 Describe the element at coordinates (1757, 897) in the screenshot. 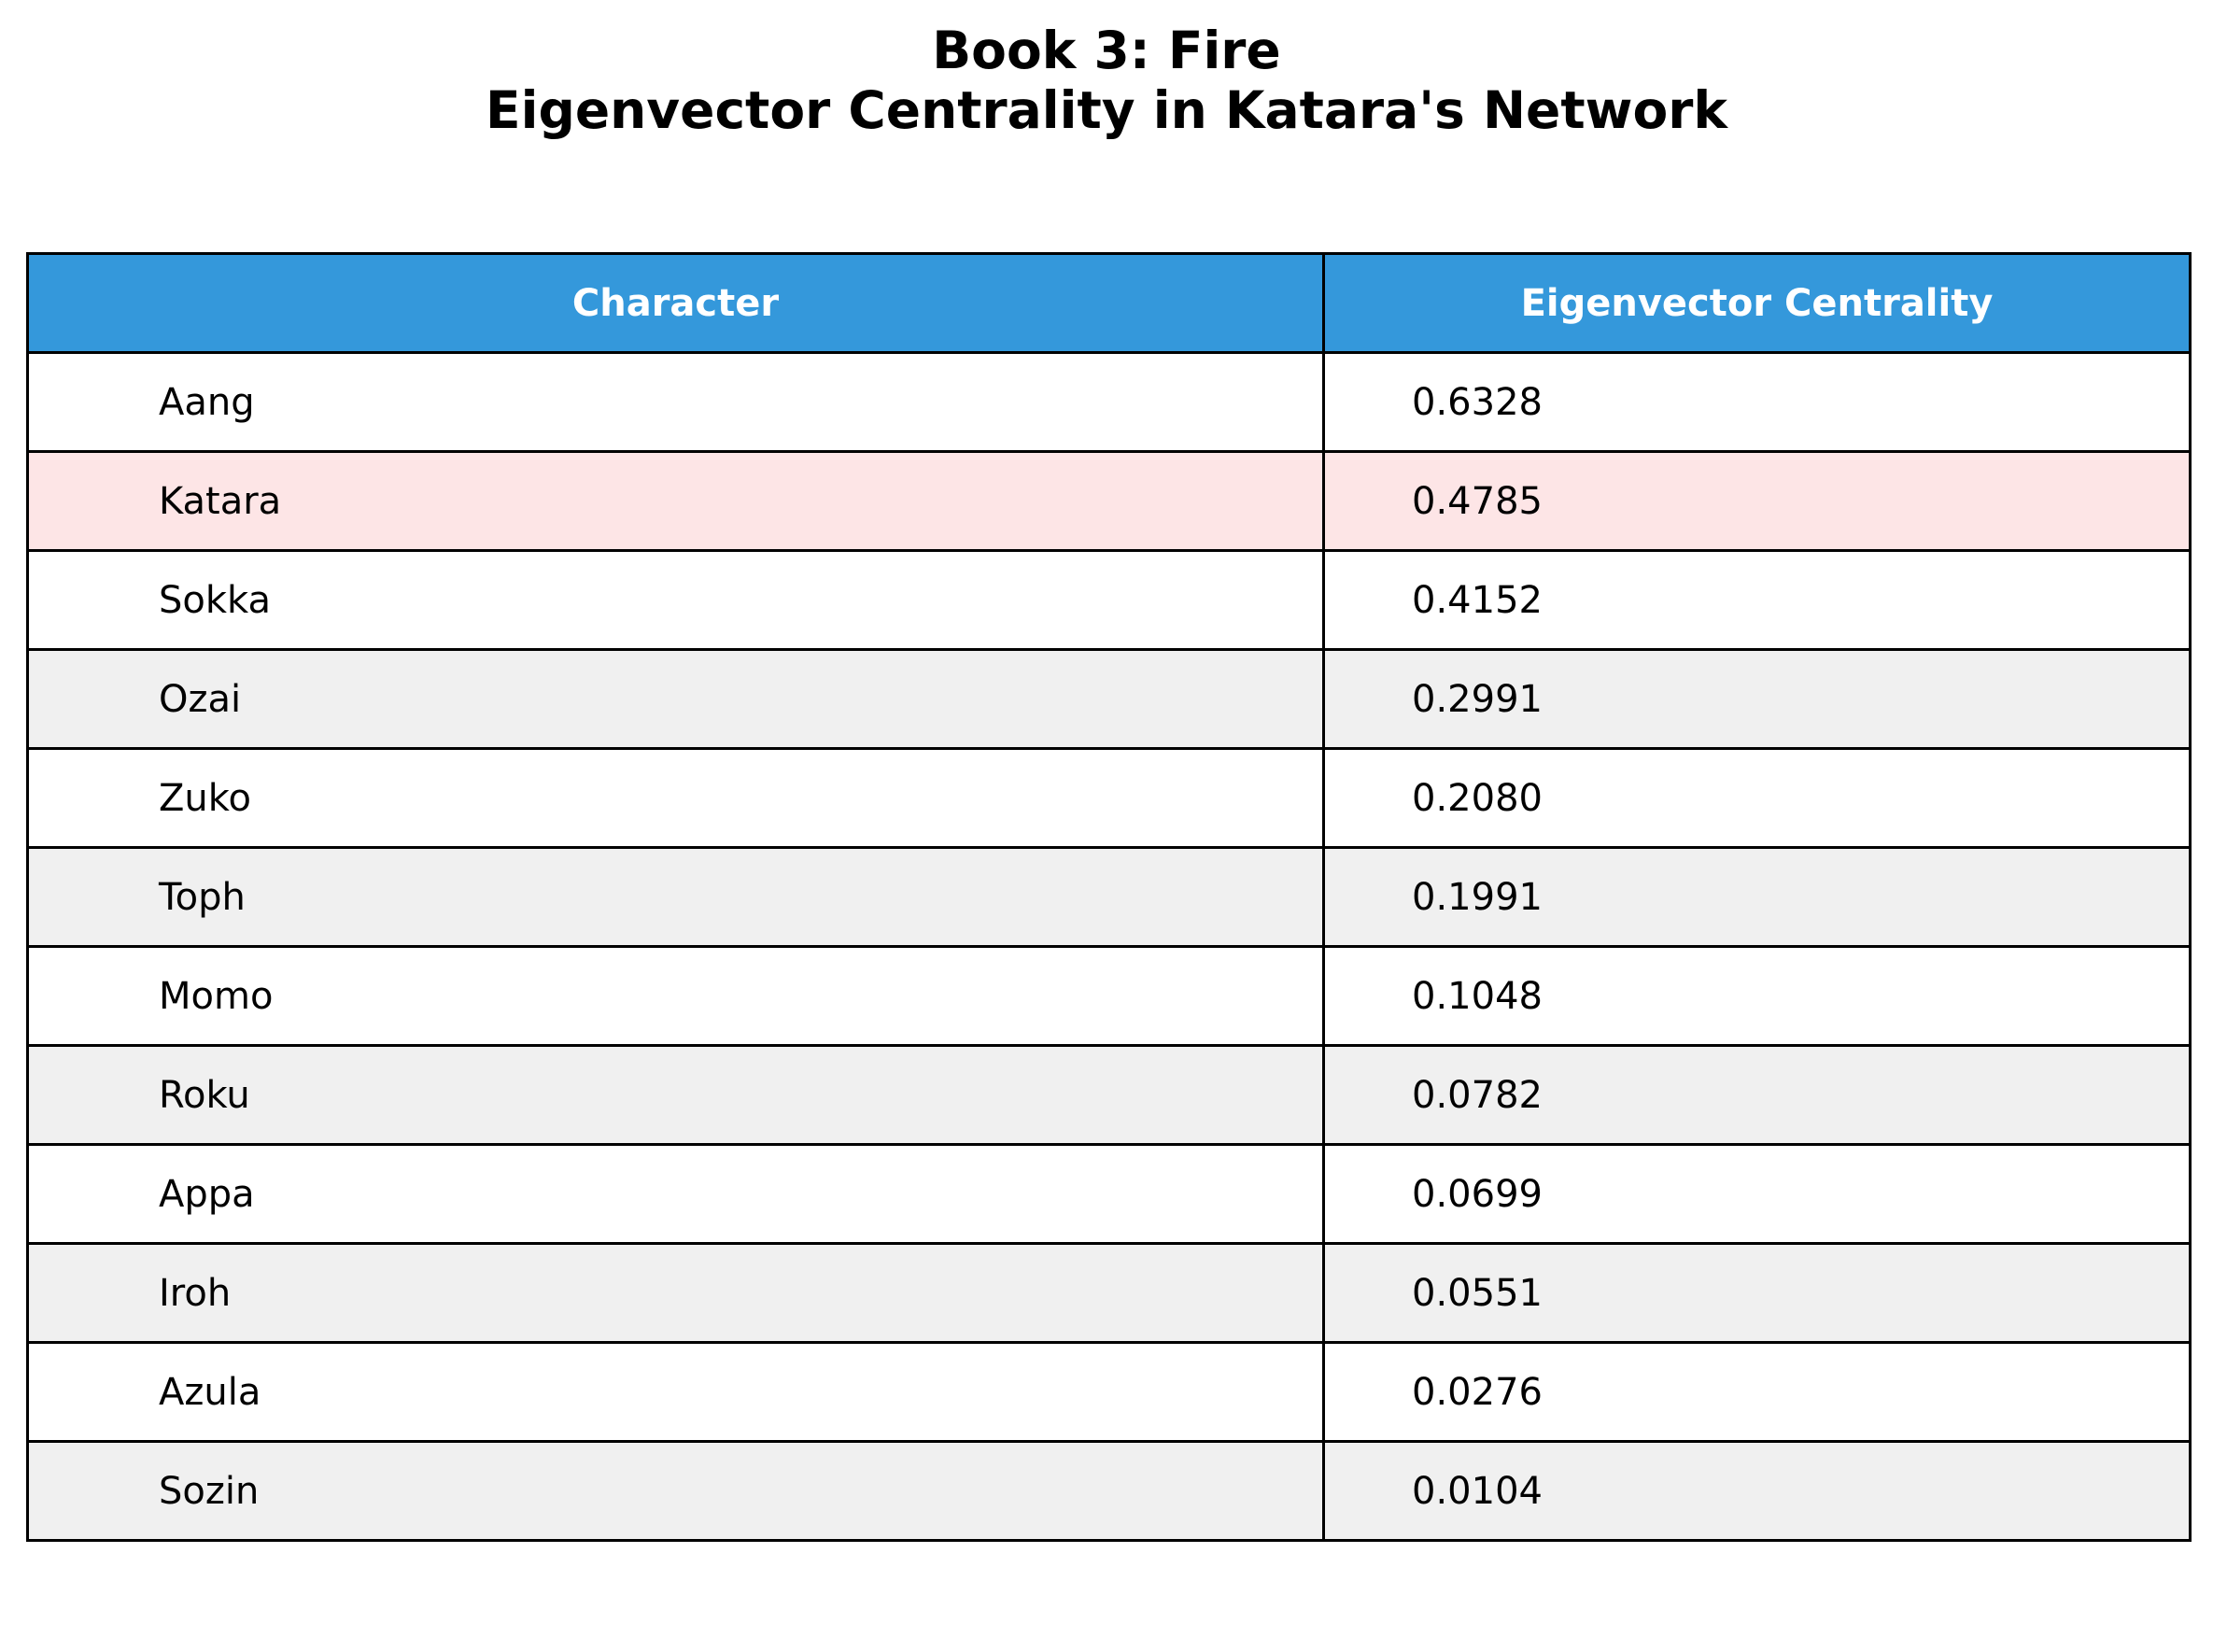

I see `centrality-value-cell: 0.1991` at that location.